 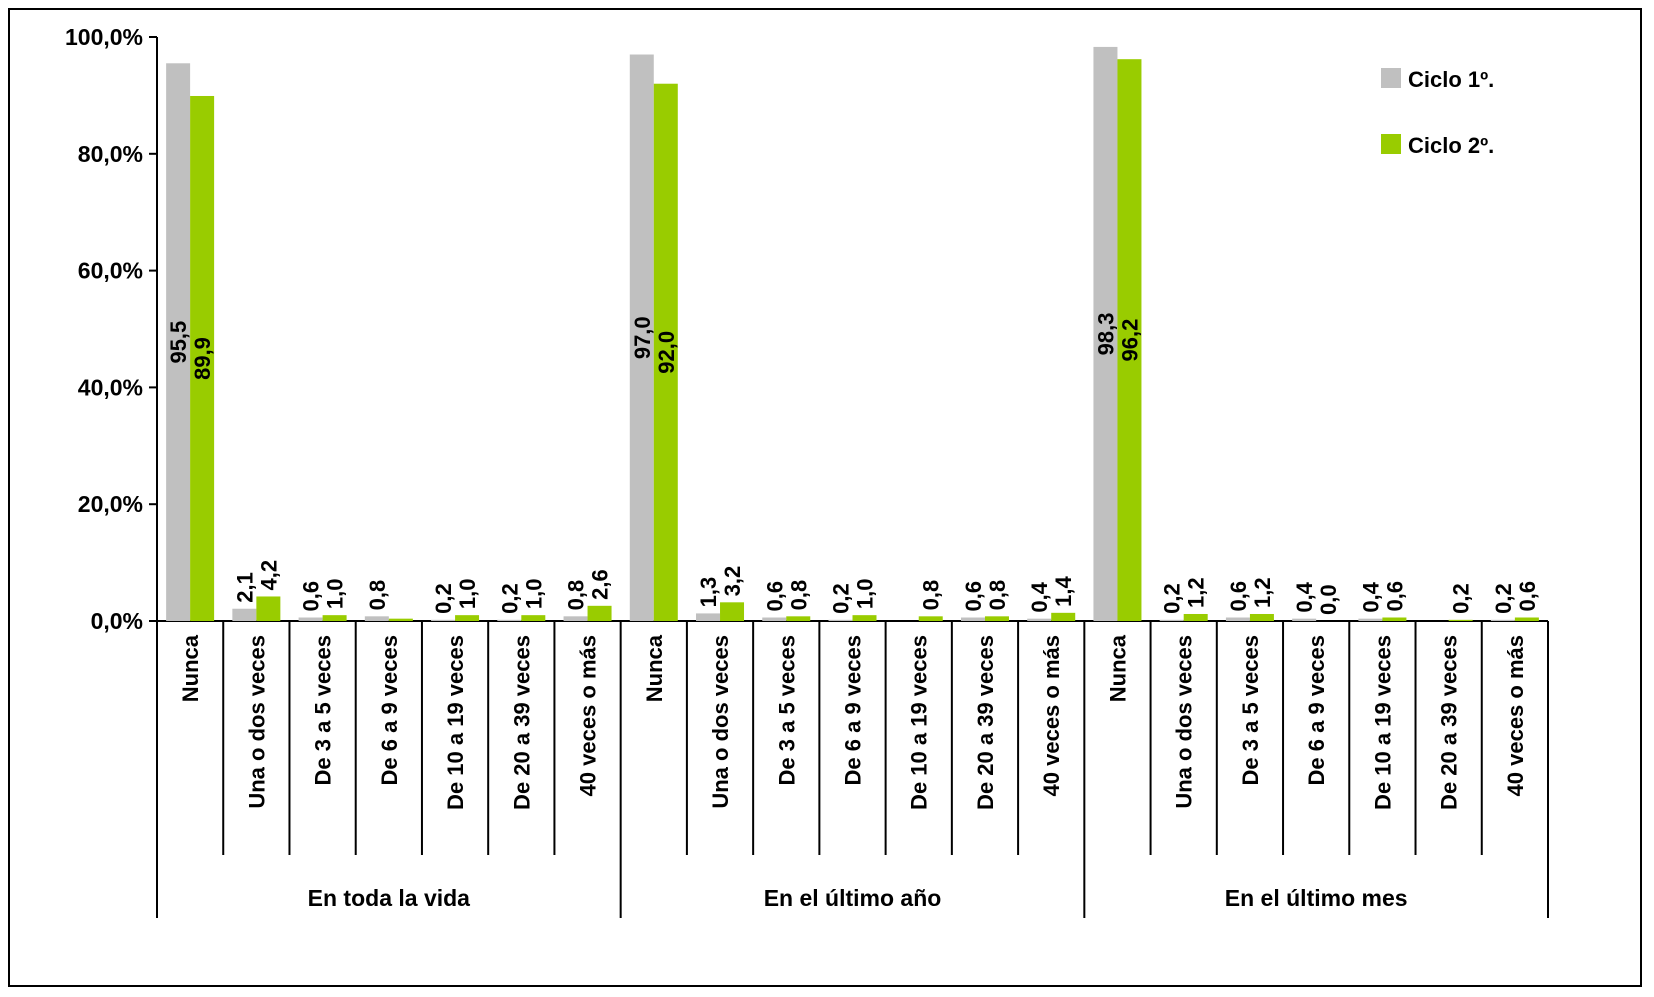 What do you see at coordinates (1328, 599) in the screenshot?
I see `data-label-series-2: 0,0` at bounding box center [1328, 599].